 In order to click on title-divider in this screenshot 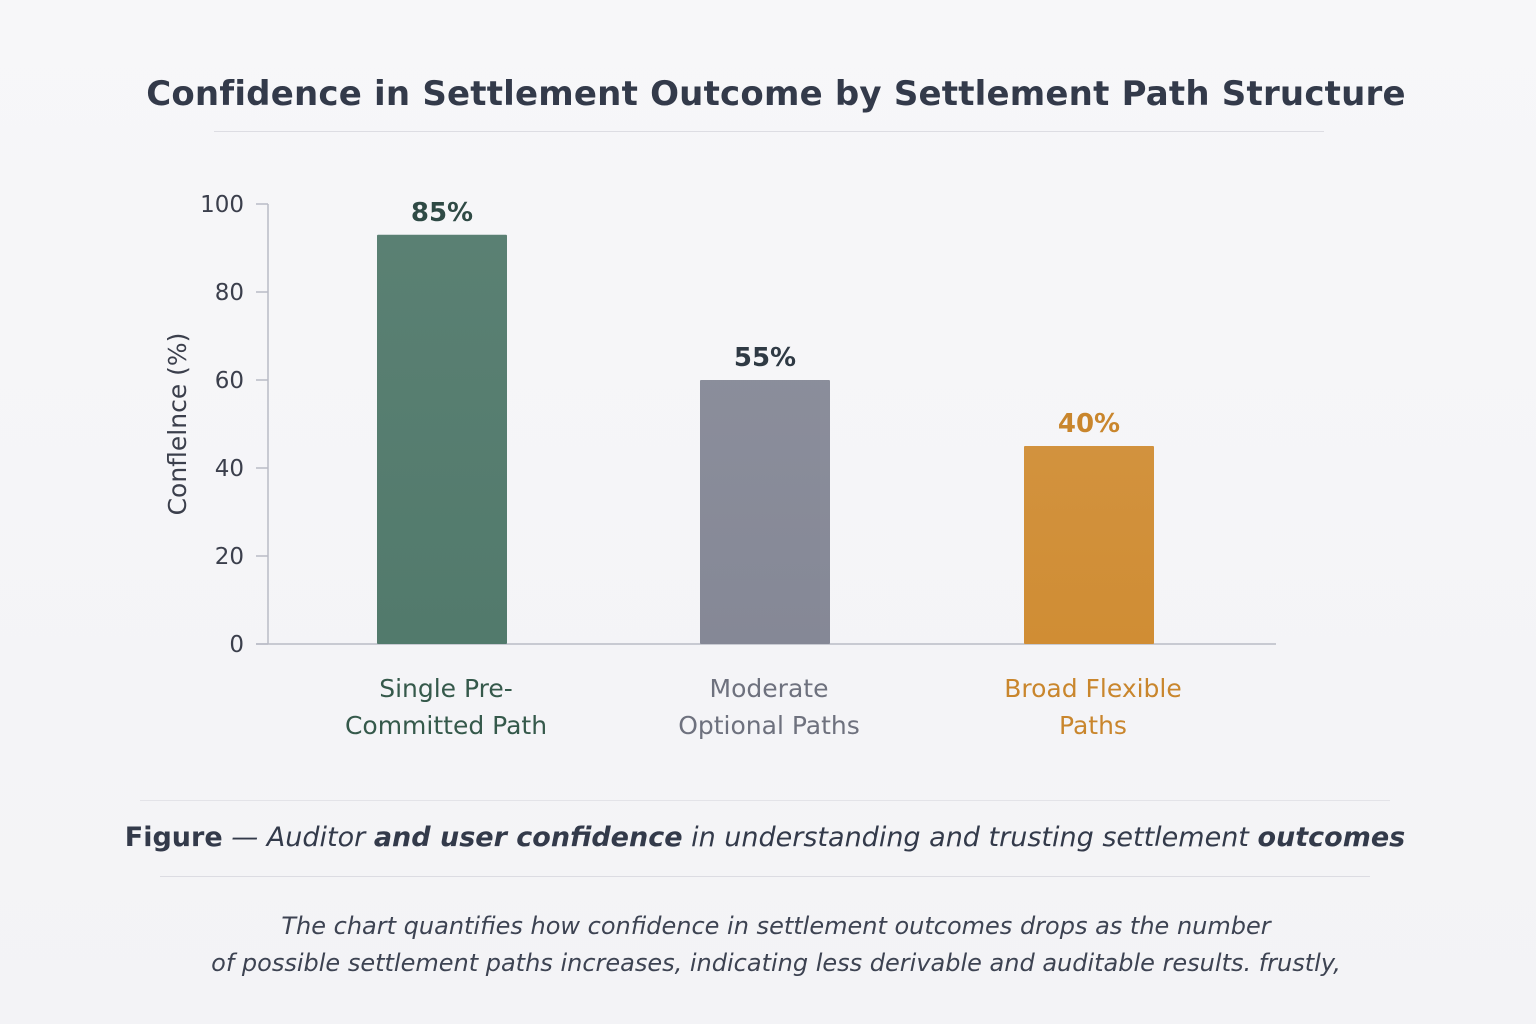, I will do `click(769, 131)`.